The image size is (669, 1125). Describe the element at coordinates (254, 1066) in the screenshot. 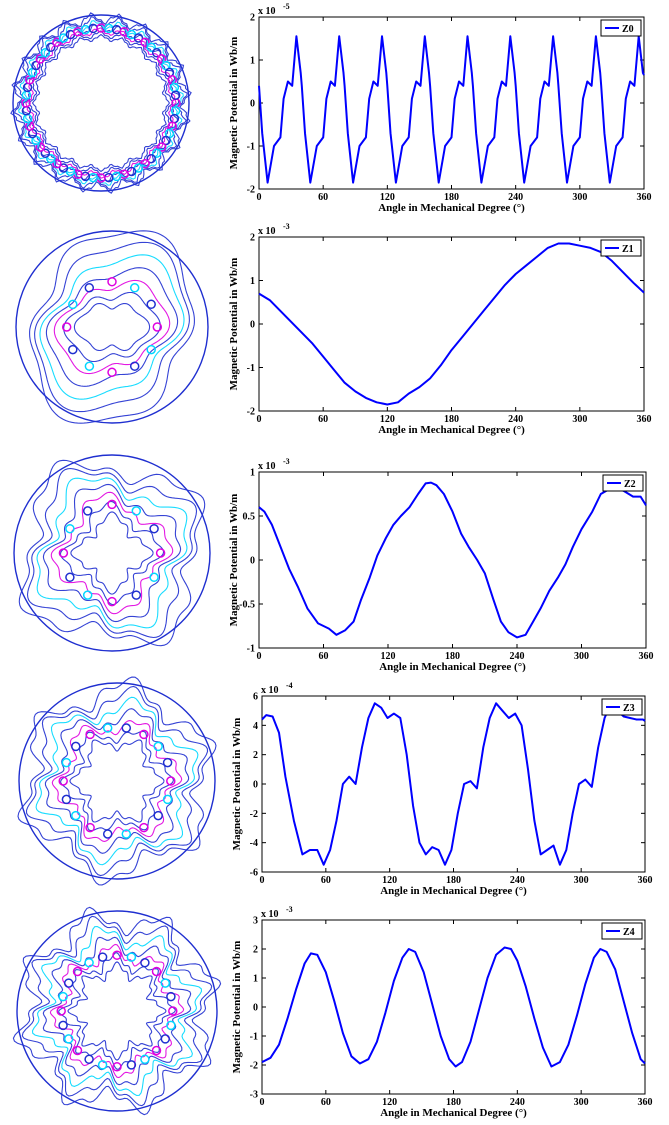

I see `y-tick-label: -2` at that location.